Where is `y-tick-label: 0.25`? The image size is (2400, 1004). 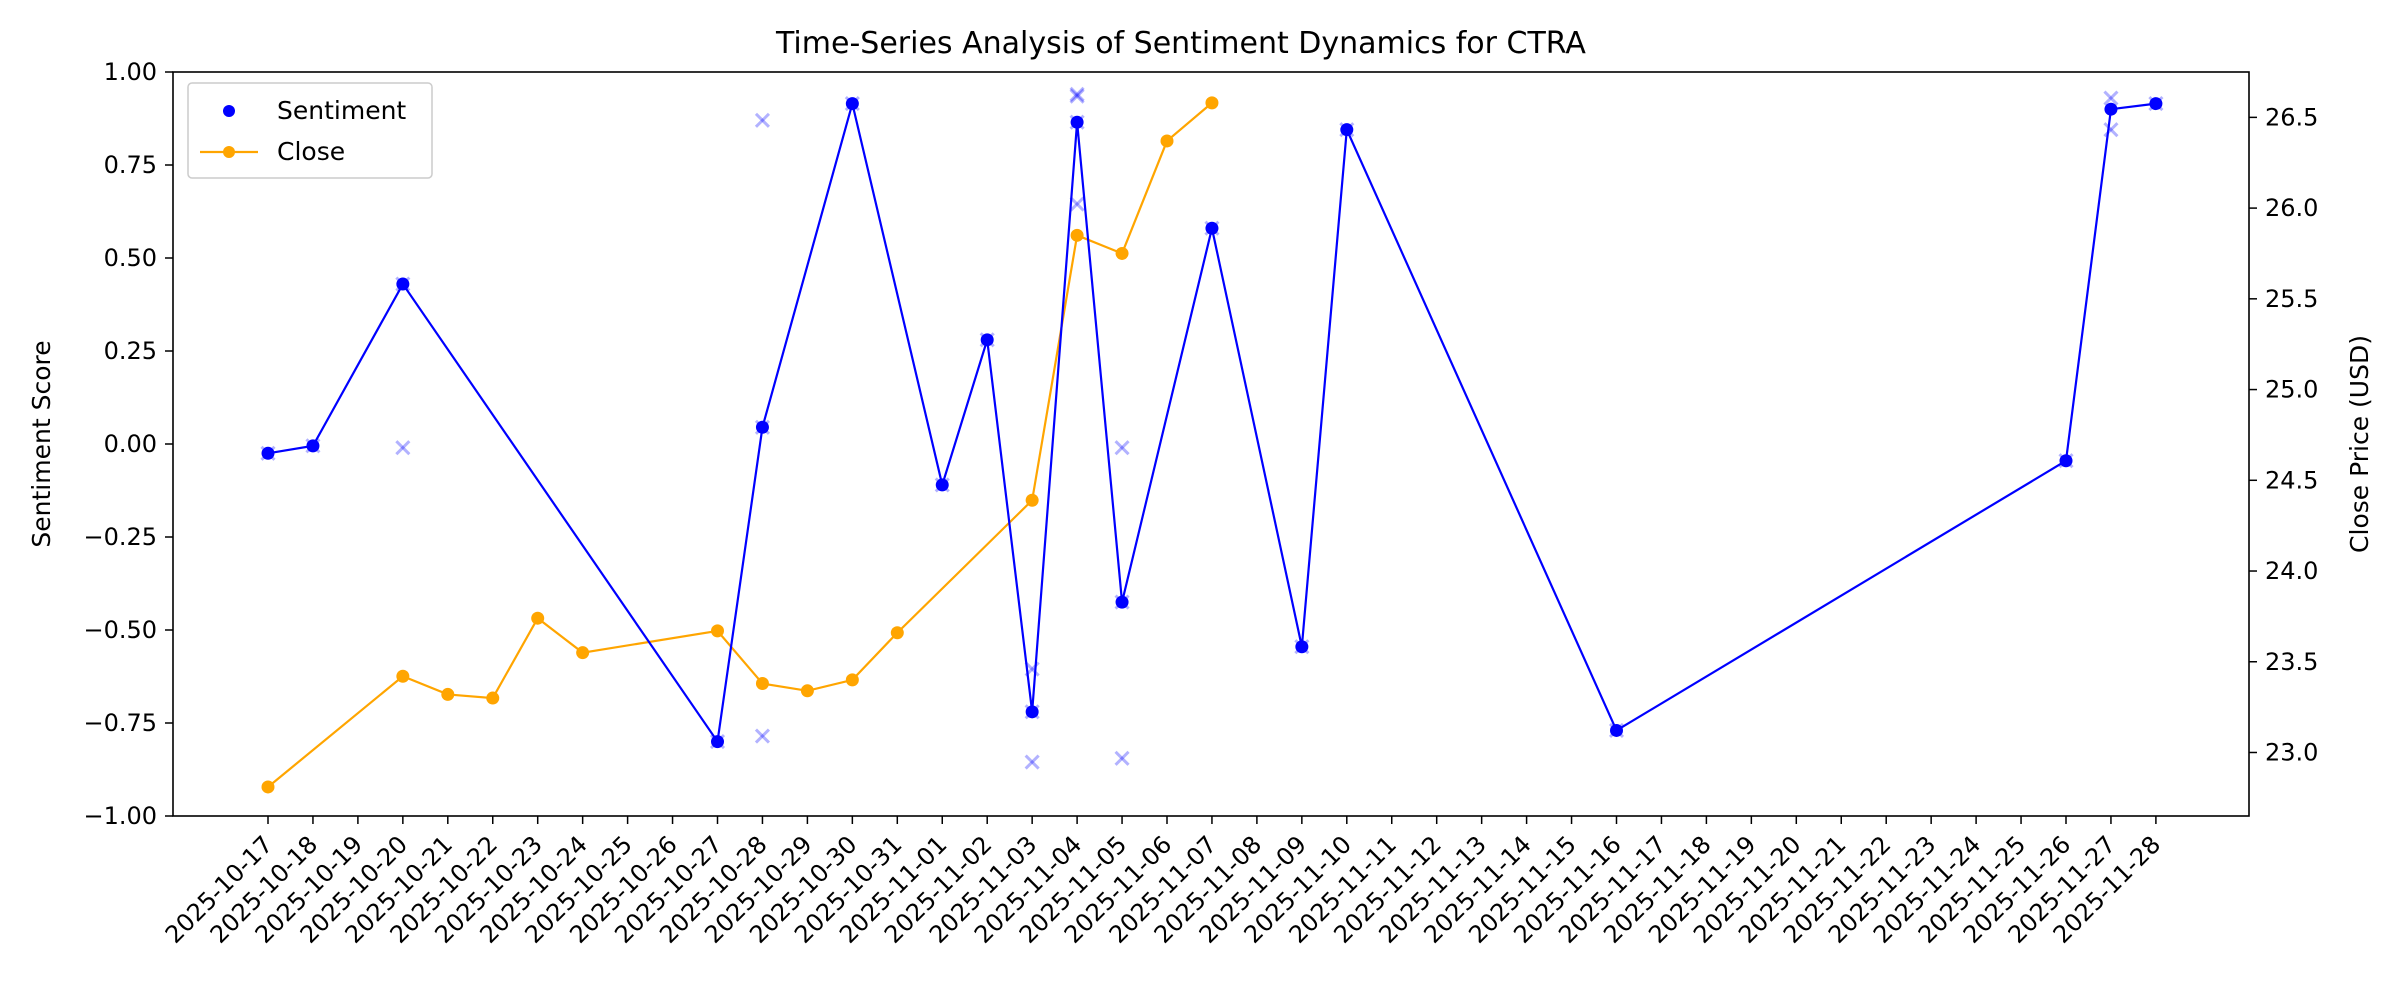
y-tick-label: 0.25 is located at coordinates (130, 351).